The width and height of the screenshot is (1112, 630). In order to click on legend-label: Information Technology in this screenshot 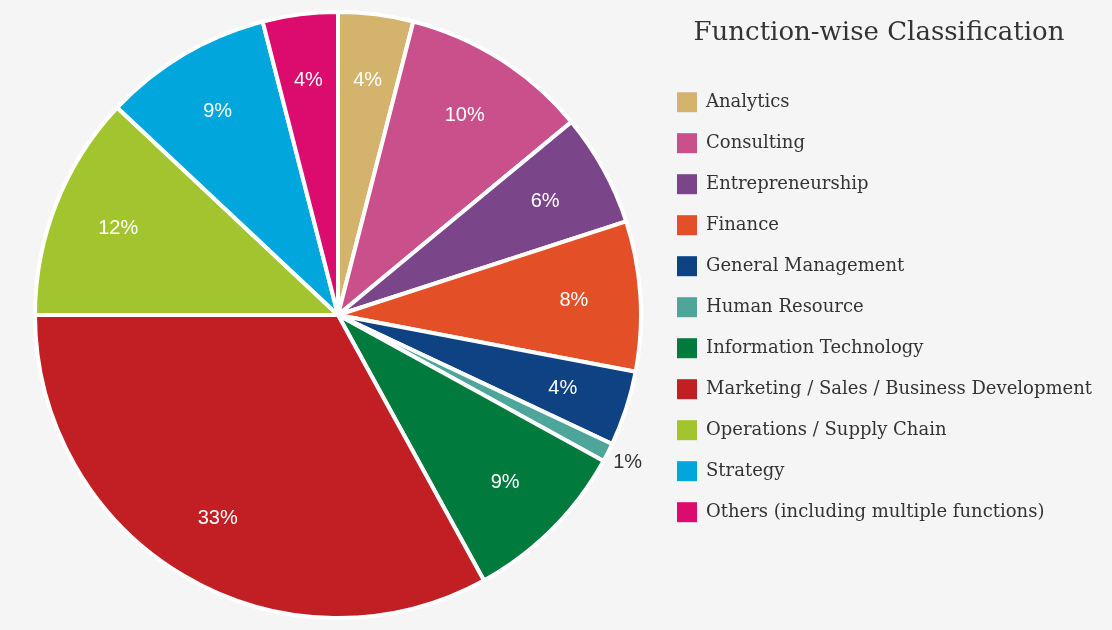, I will do `click(815, 346)`.